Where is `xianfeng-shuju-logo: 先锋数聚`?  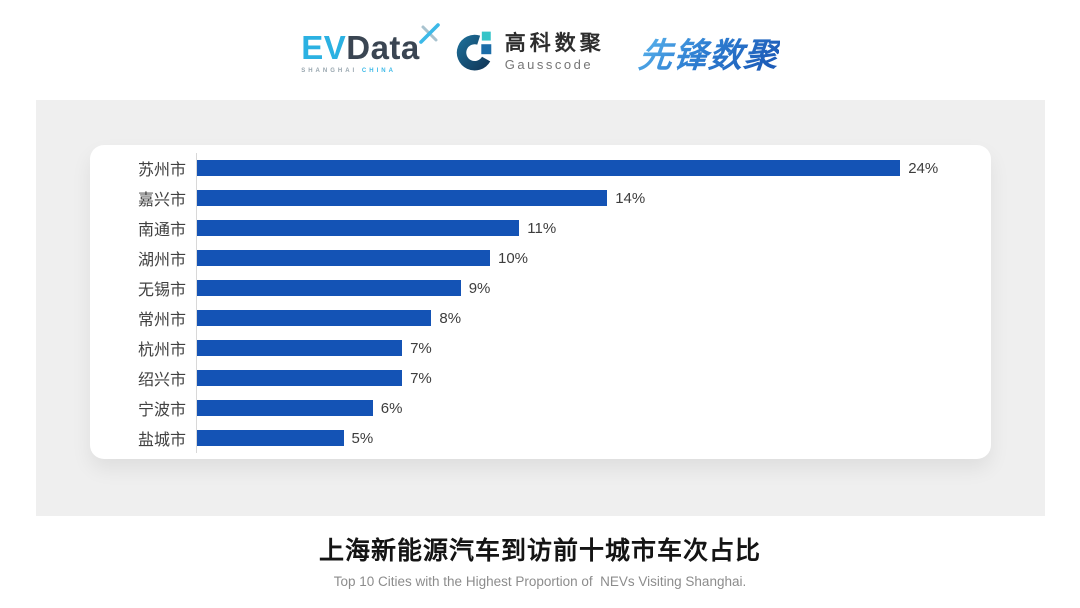
xianfeng-shuju-logo: 先锋数聚 is located at coordinates (708, 52).